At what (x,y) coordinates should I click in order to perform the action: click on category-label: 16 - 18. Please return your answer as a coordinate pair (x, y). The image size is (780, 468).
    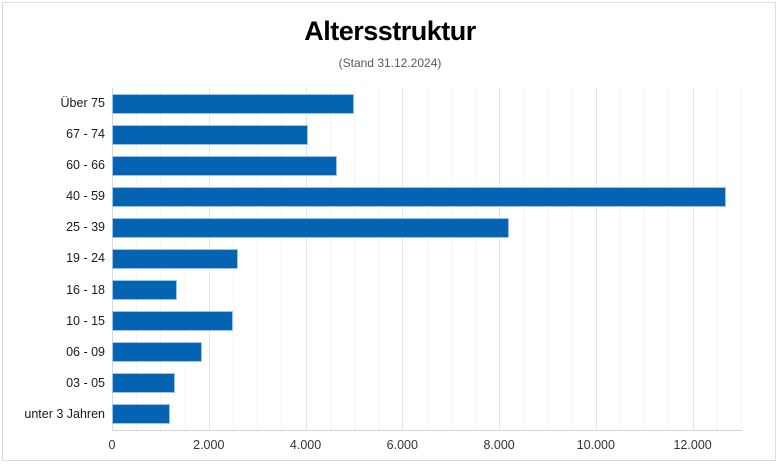
    Looking at the image, I should click on (85, 289).